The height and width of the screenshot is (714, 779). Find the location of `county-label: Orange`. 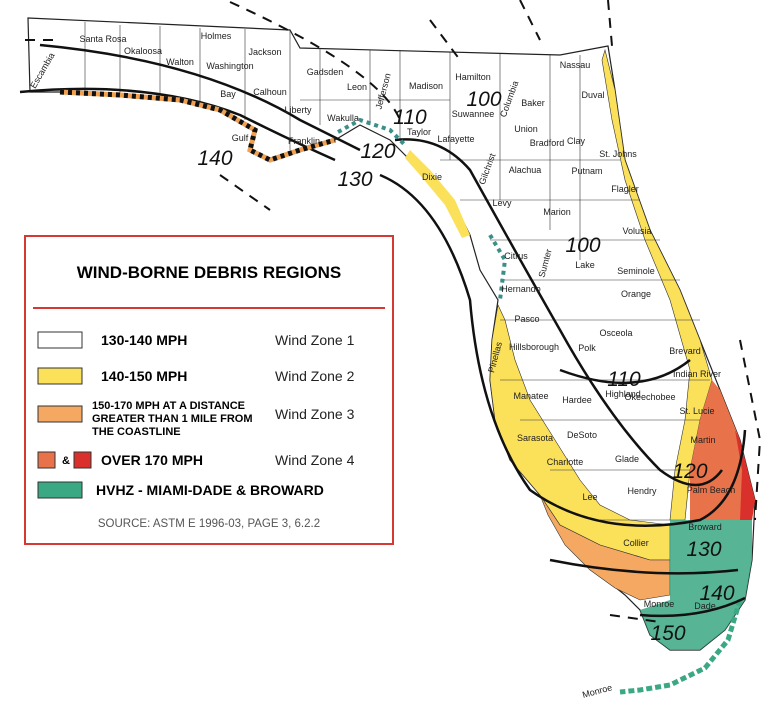

county-label: Orange is located at coordinates (636, 294).